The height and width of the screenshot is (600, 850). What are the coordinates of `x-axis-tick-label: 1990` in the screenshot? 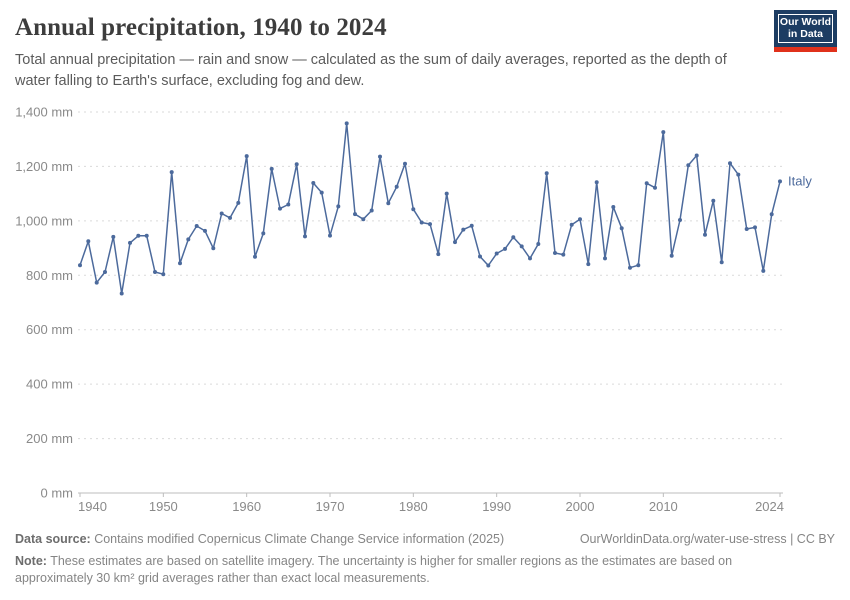 It's located at (496, 506).